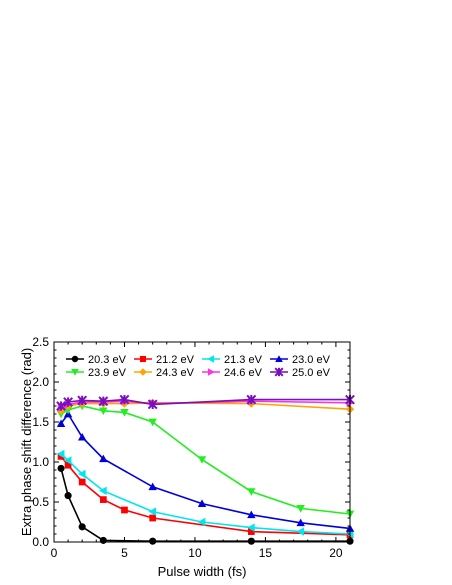 This screenshot has height=585, width=452. Describe the element at coordinates (175, 360) in the screenshot. I see `legend-label: 21.2 eV` at that location.